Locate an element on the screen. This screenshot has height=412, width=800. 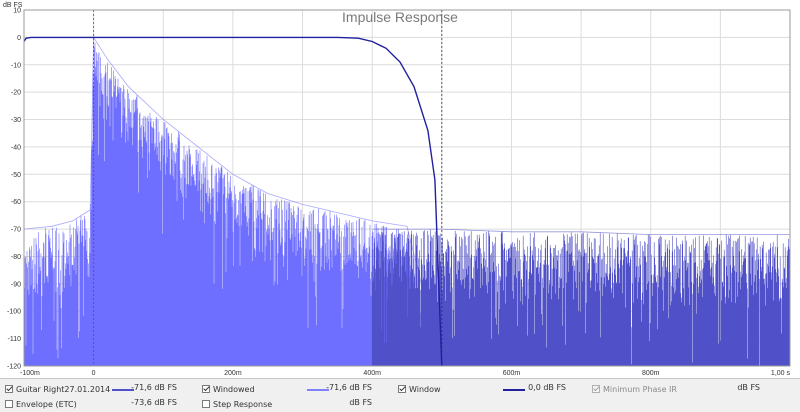
window-swatch is located at coordinates (514, 390).